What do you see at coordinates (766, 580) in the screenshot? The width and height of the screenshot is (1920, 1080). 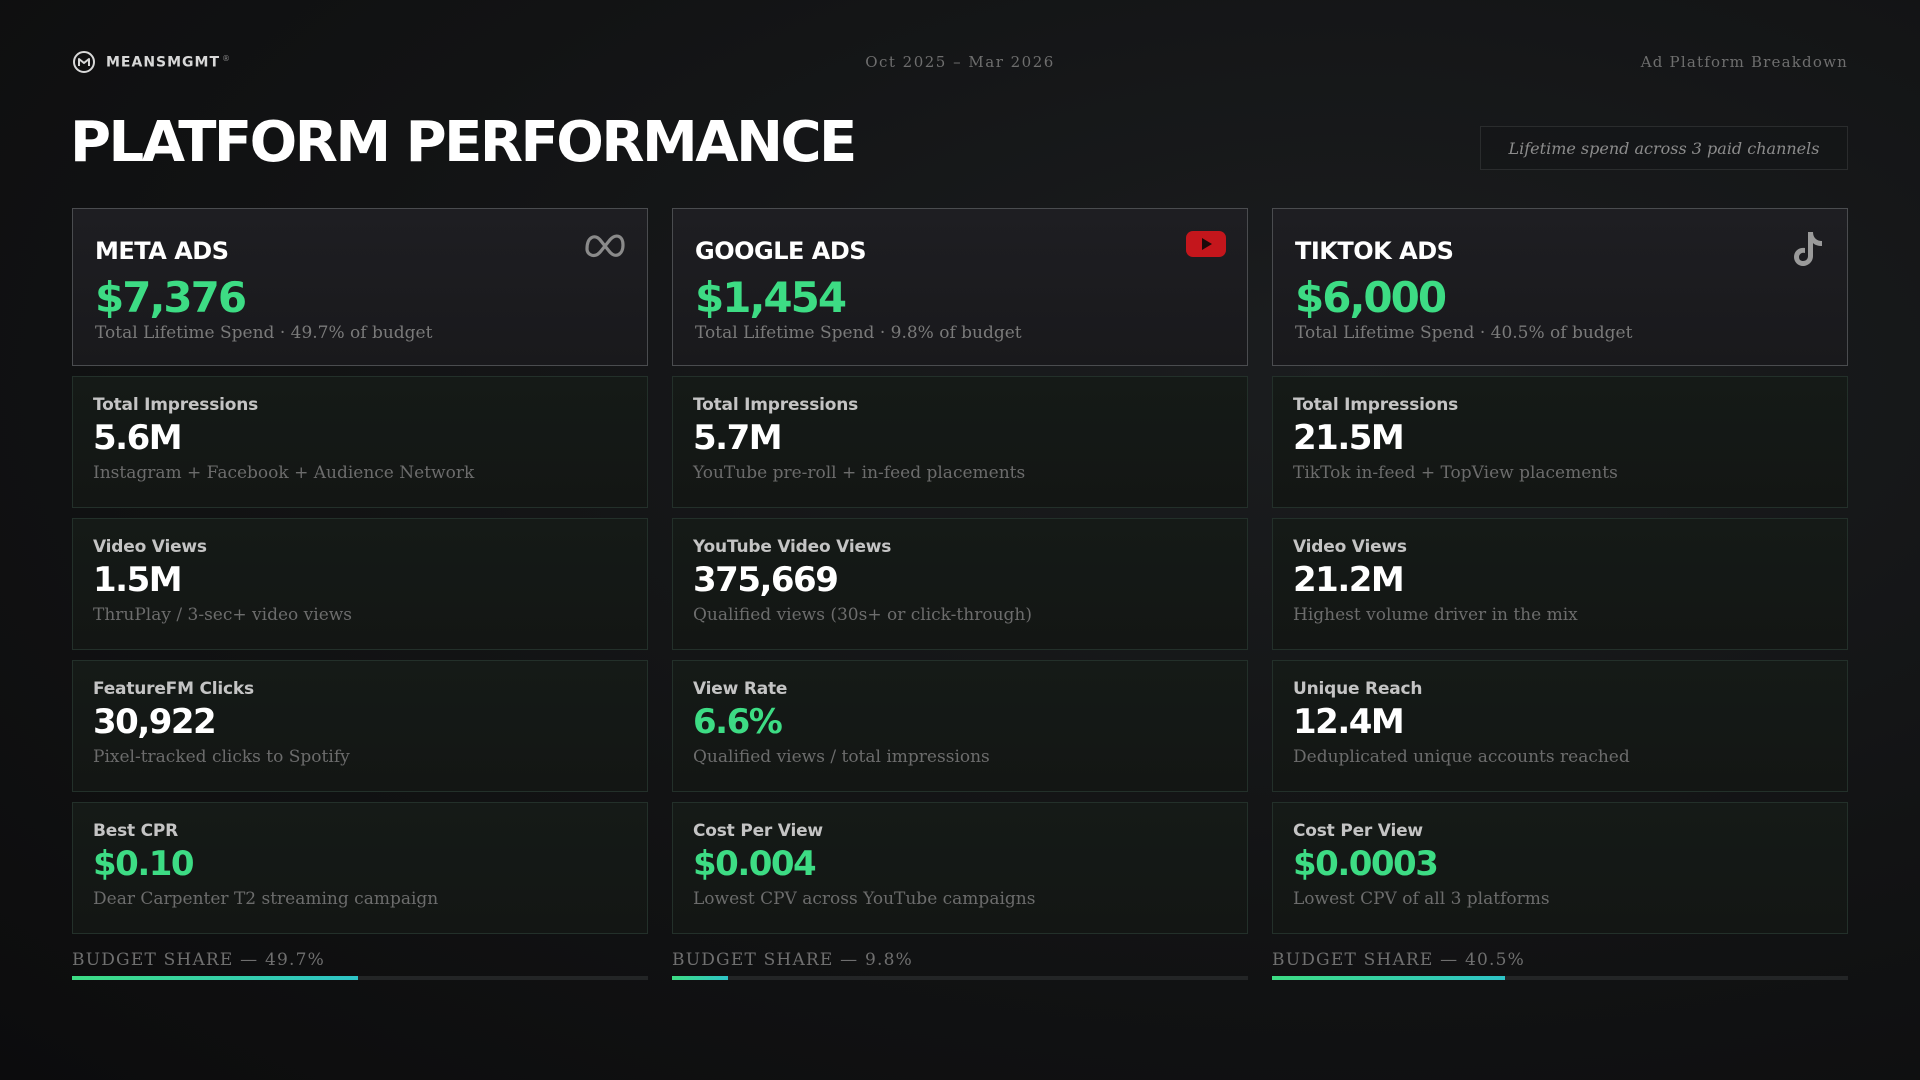 I see `metric-value: 375,669` at bounding box center [766, 580].